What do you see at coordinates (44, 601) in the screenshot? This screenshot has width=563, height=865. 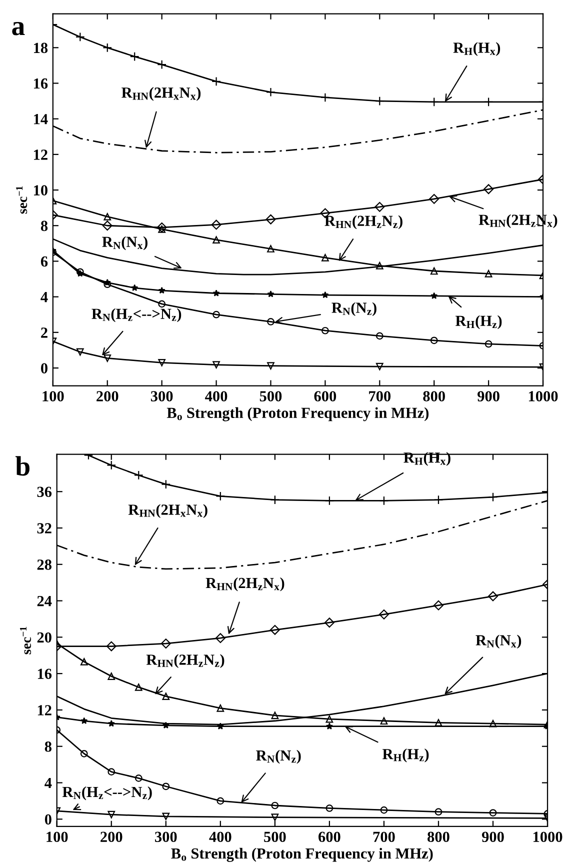 I see `y-tick-label: 24` at bounding box center [44, 601].